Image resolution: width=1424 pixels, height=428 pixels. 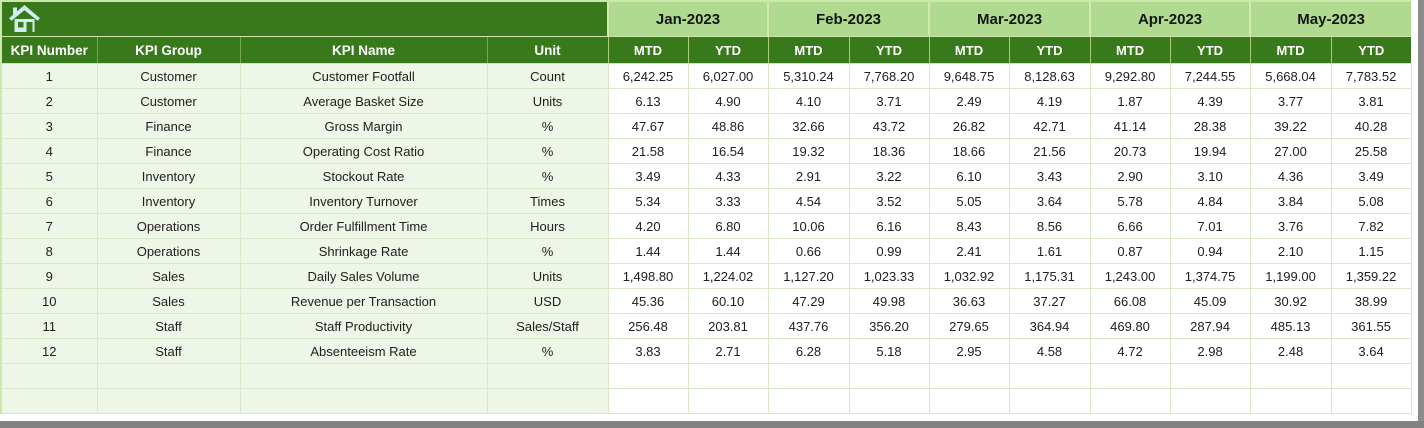 What do you see at coordinates (727, 50) in the screenshot?
I see `subheader-ytd-jan: YTD` at bounding box center [727, 50].